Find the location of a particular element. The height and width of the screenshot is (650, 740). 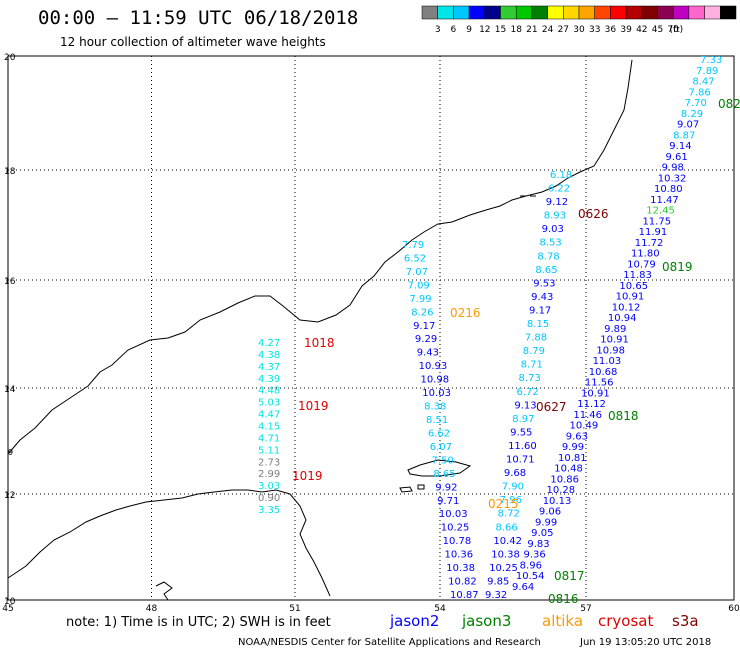

wave-height-value: 7.90 is located at coordinates (513, 487).